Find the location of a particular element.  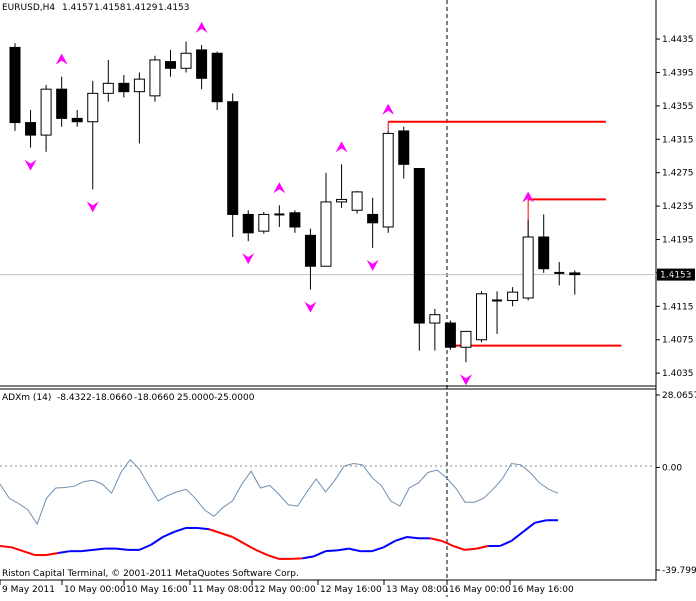

price-tick-label: 1.4395 is located at coordinates (678, 73).